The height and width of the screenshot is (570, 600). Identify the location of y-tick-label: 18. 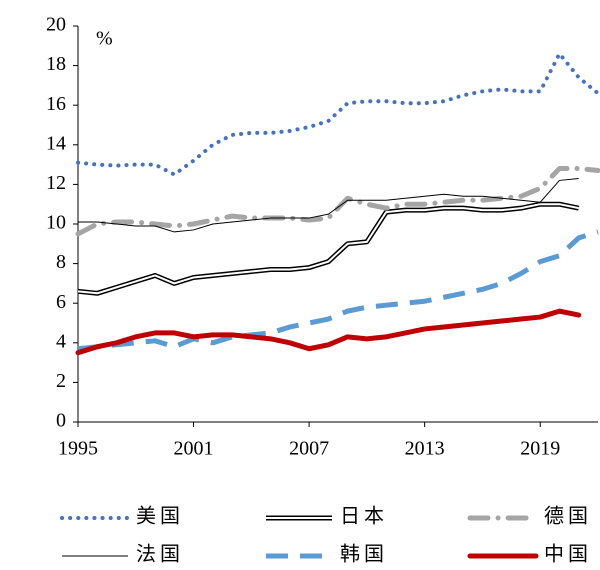
(56, 64).